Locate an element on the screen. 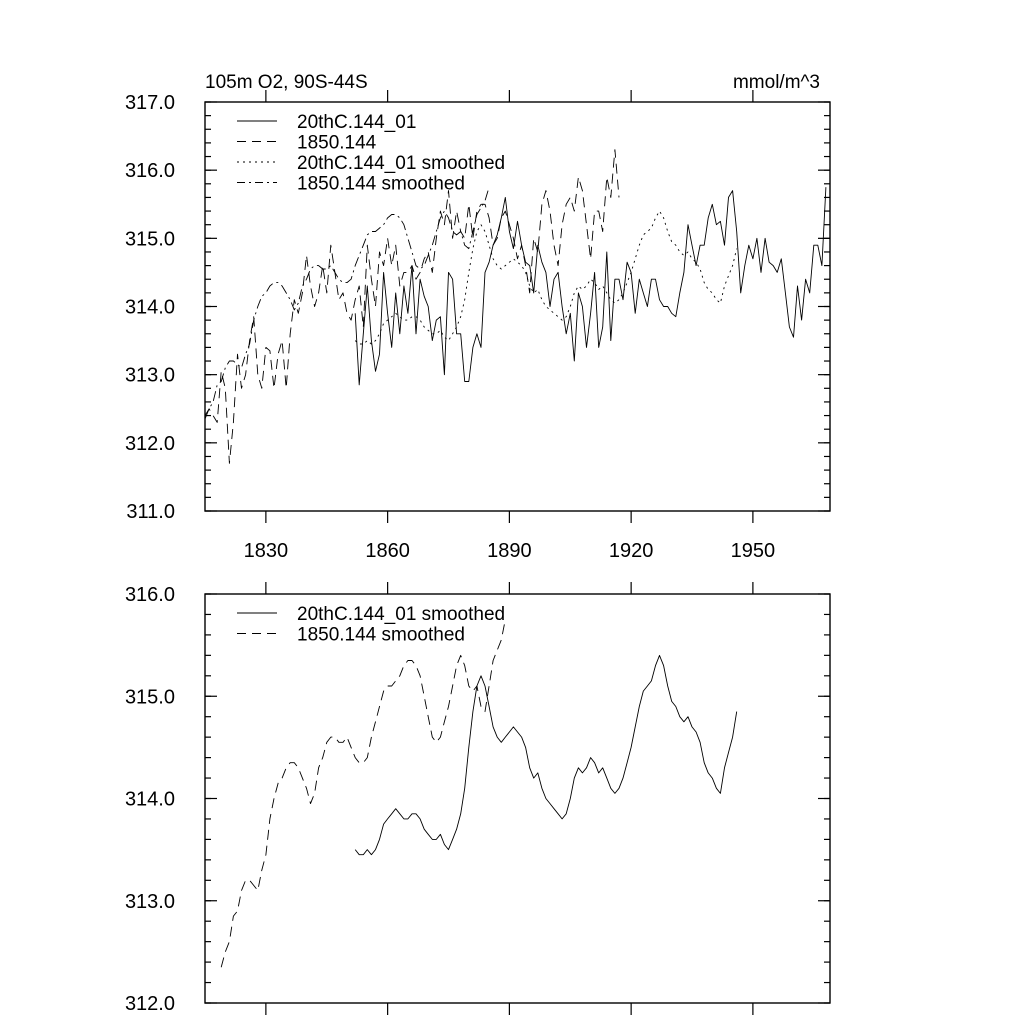 The width and height of the screenshot is (1024, 1024). x-tick-label: 1890 is located at coordinates (509, 551).